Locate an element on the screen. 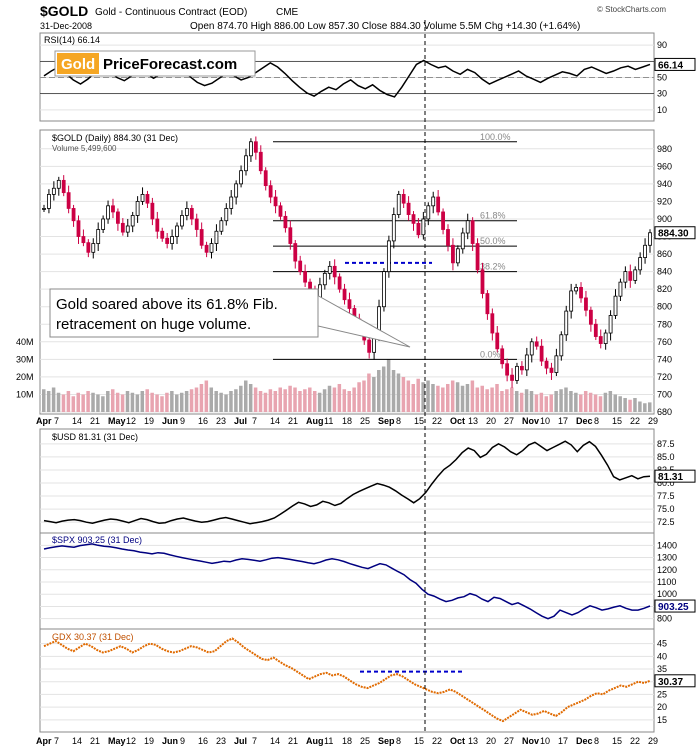 The height and width of the screenshot is (748, 700). usd-tick-label: 72.5 is located at coordinates (666, 522).